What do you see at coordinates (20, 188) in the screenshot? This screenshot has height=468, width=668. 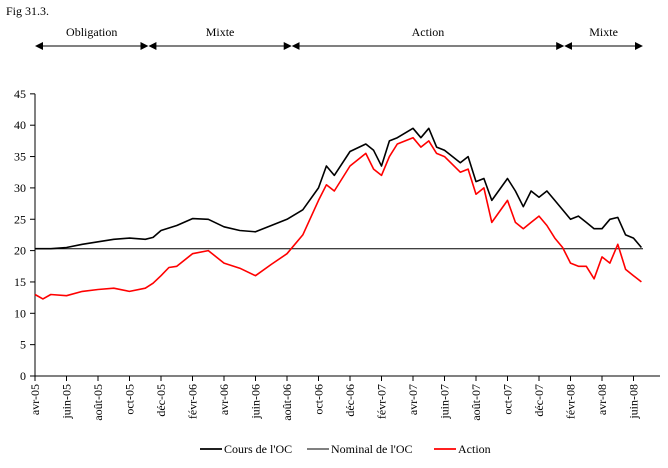 I see `y-tick-label: 30` at bounding box center [20, 188].